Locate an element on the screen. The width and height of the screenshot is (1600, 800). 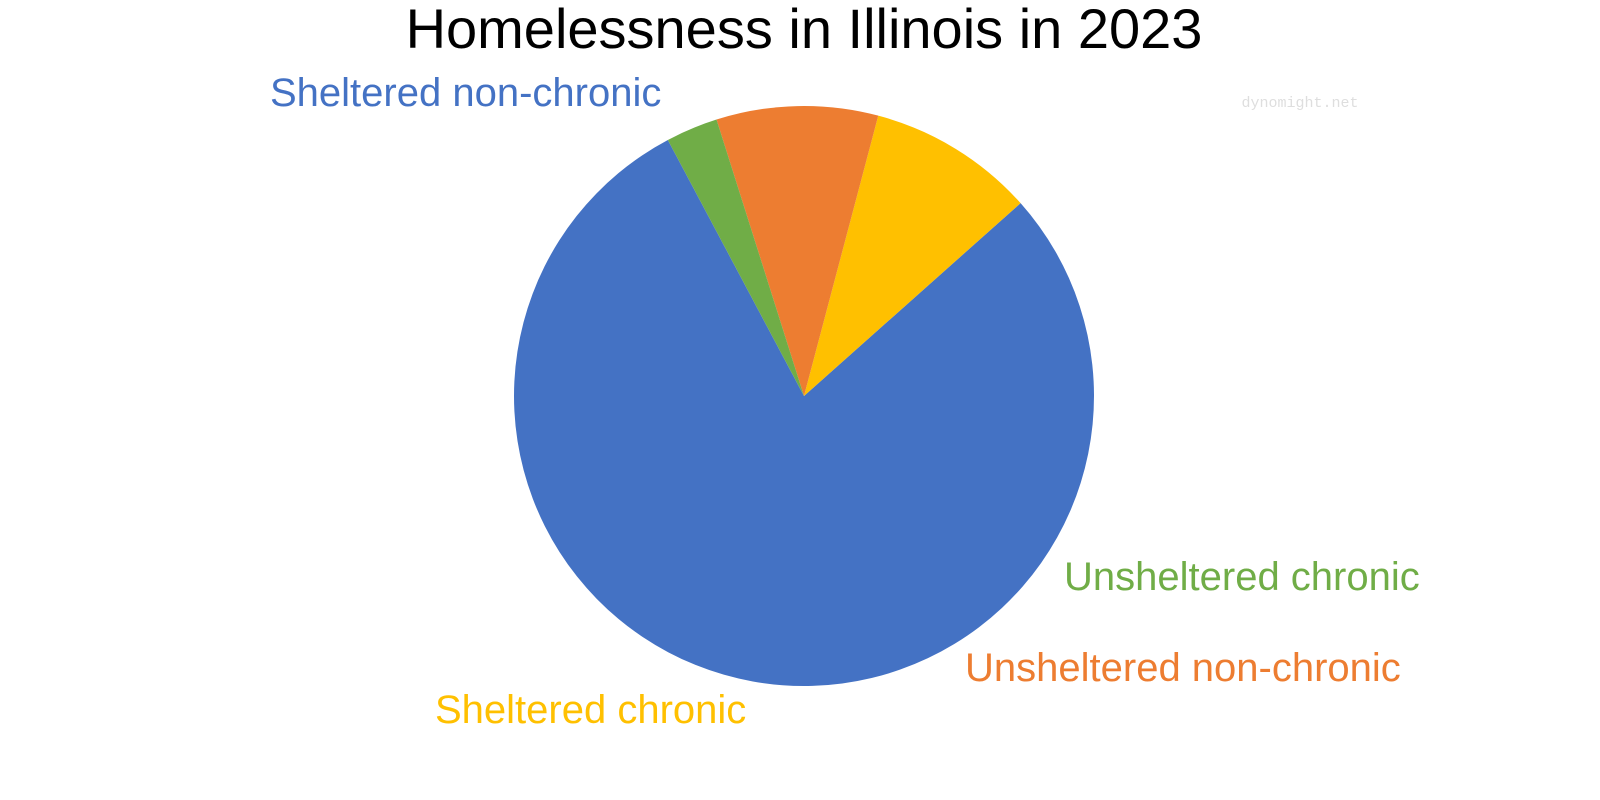
pie-slice-unsheltered-non-chronic is located at coordinates (797, 251).